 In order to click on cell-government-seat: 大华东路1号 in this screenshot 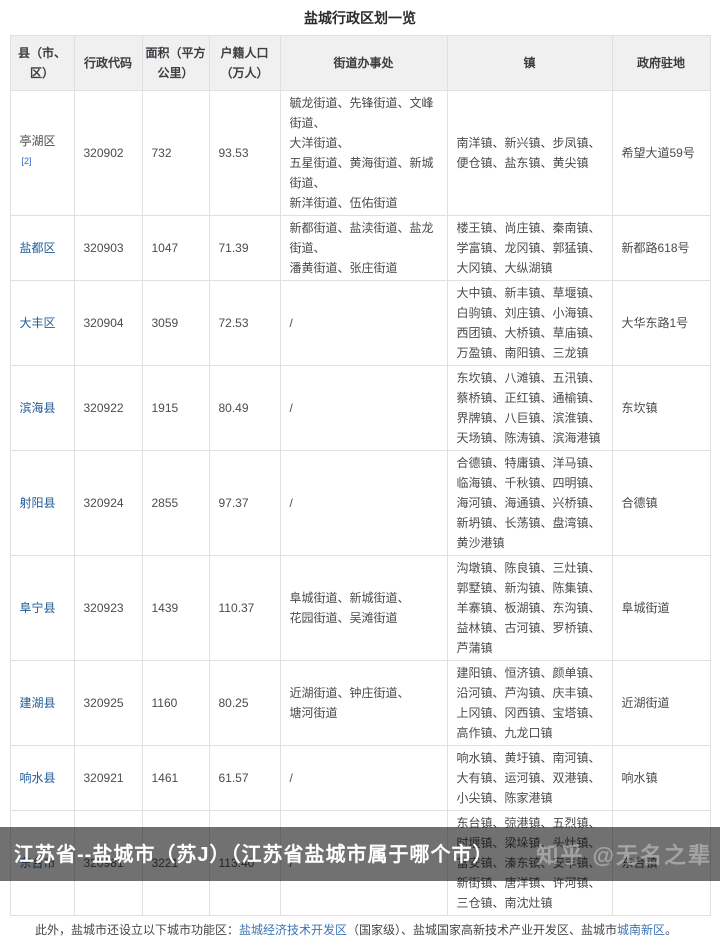, I will do `click(661, 323)`.